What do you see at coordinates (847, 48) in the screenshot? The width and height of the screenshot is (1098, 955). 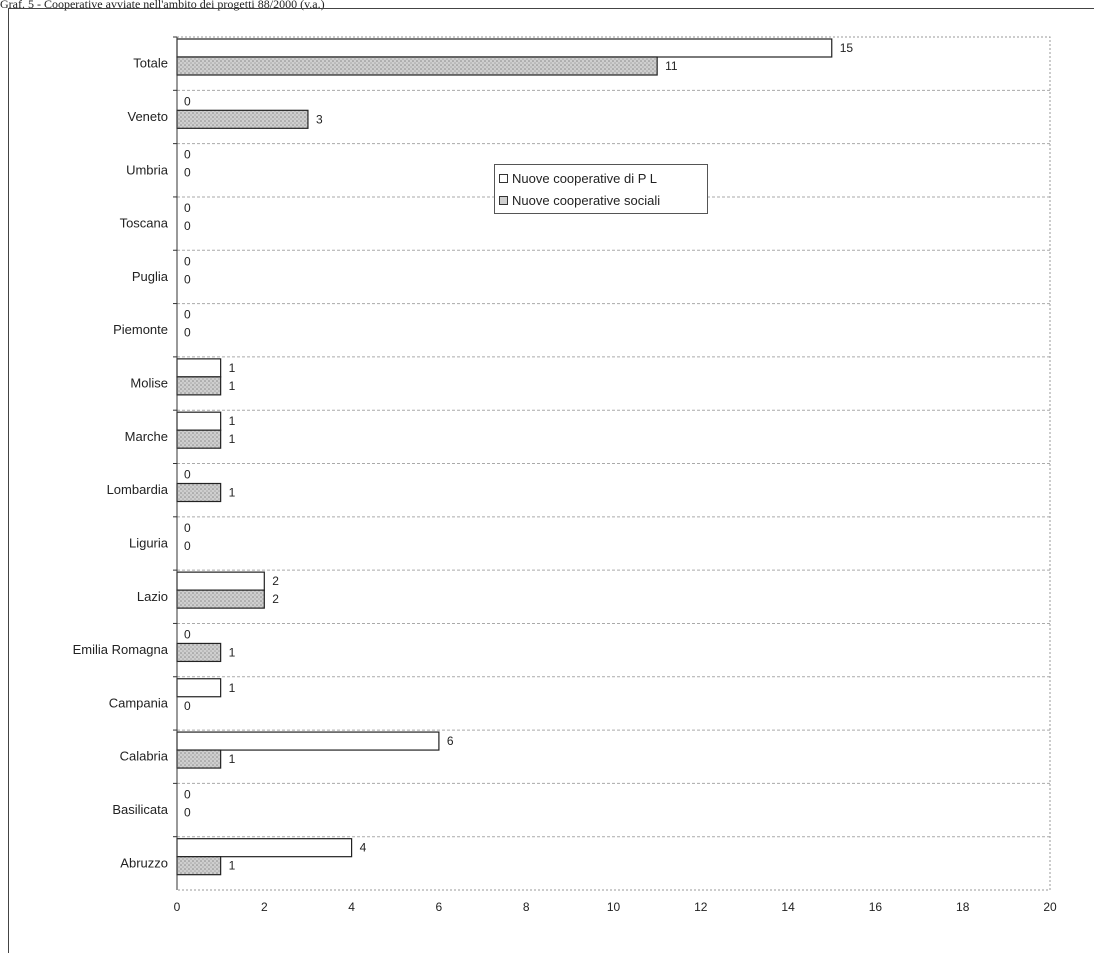 I see `data-label: 15` at bounding box center [847, 48].